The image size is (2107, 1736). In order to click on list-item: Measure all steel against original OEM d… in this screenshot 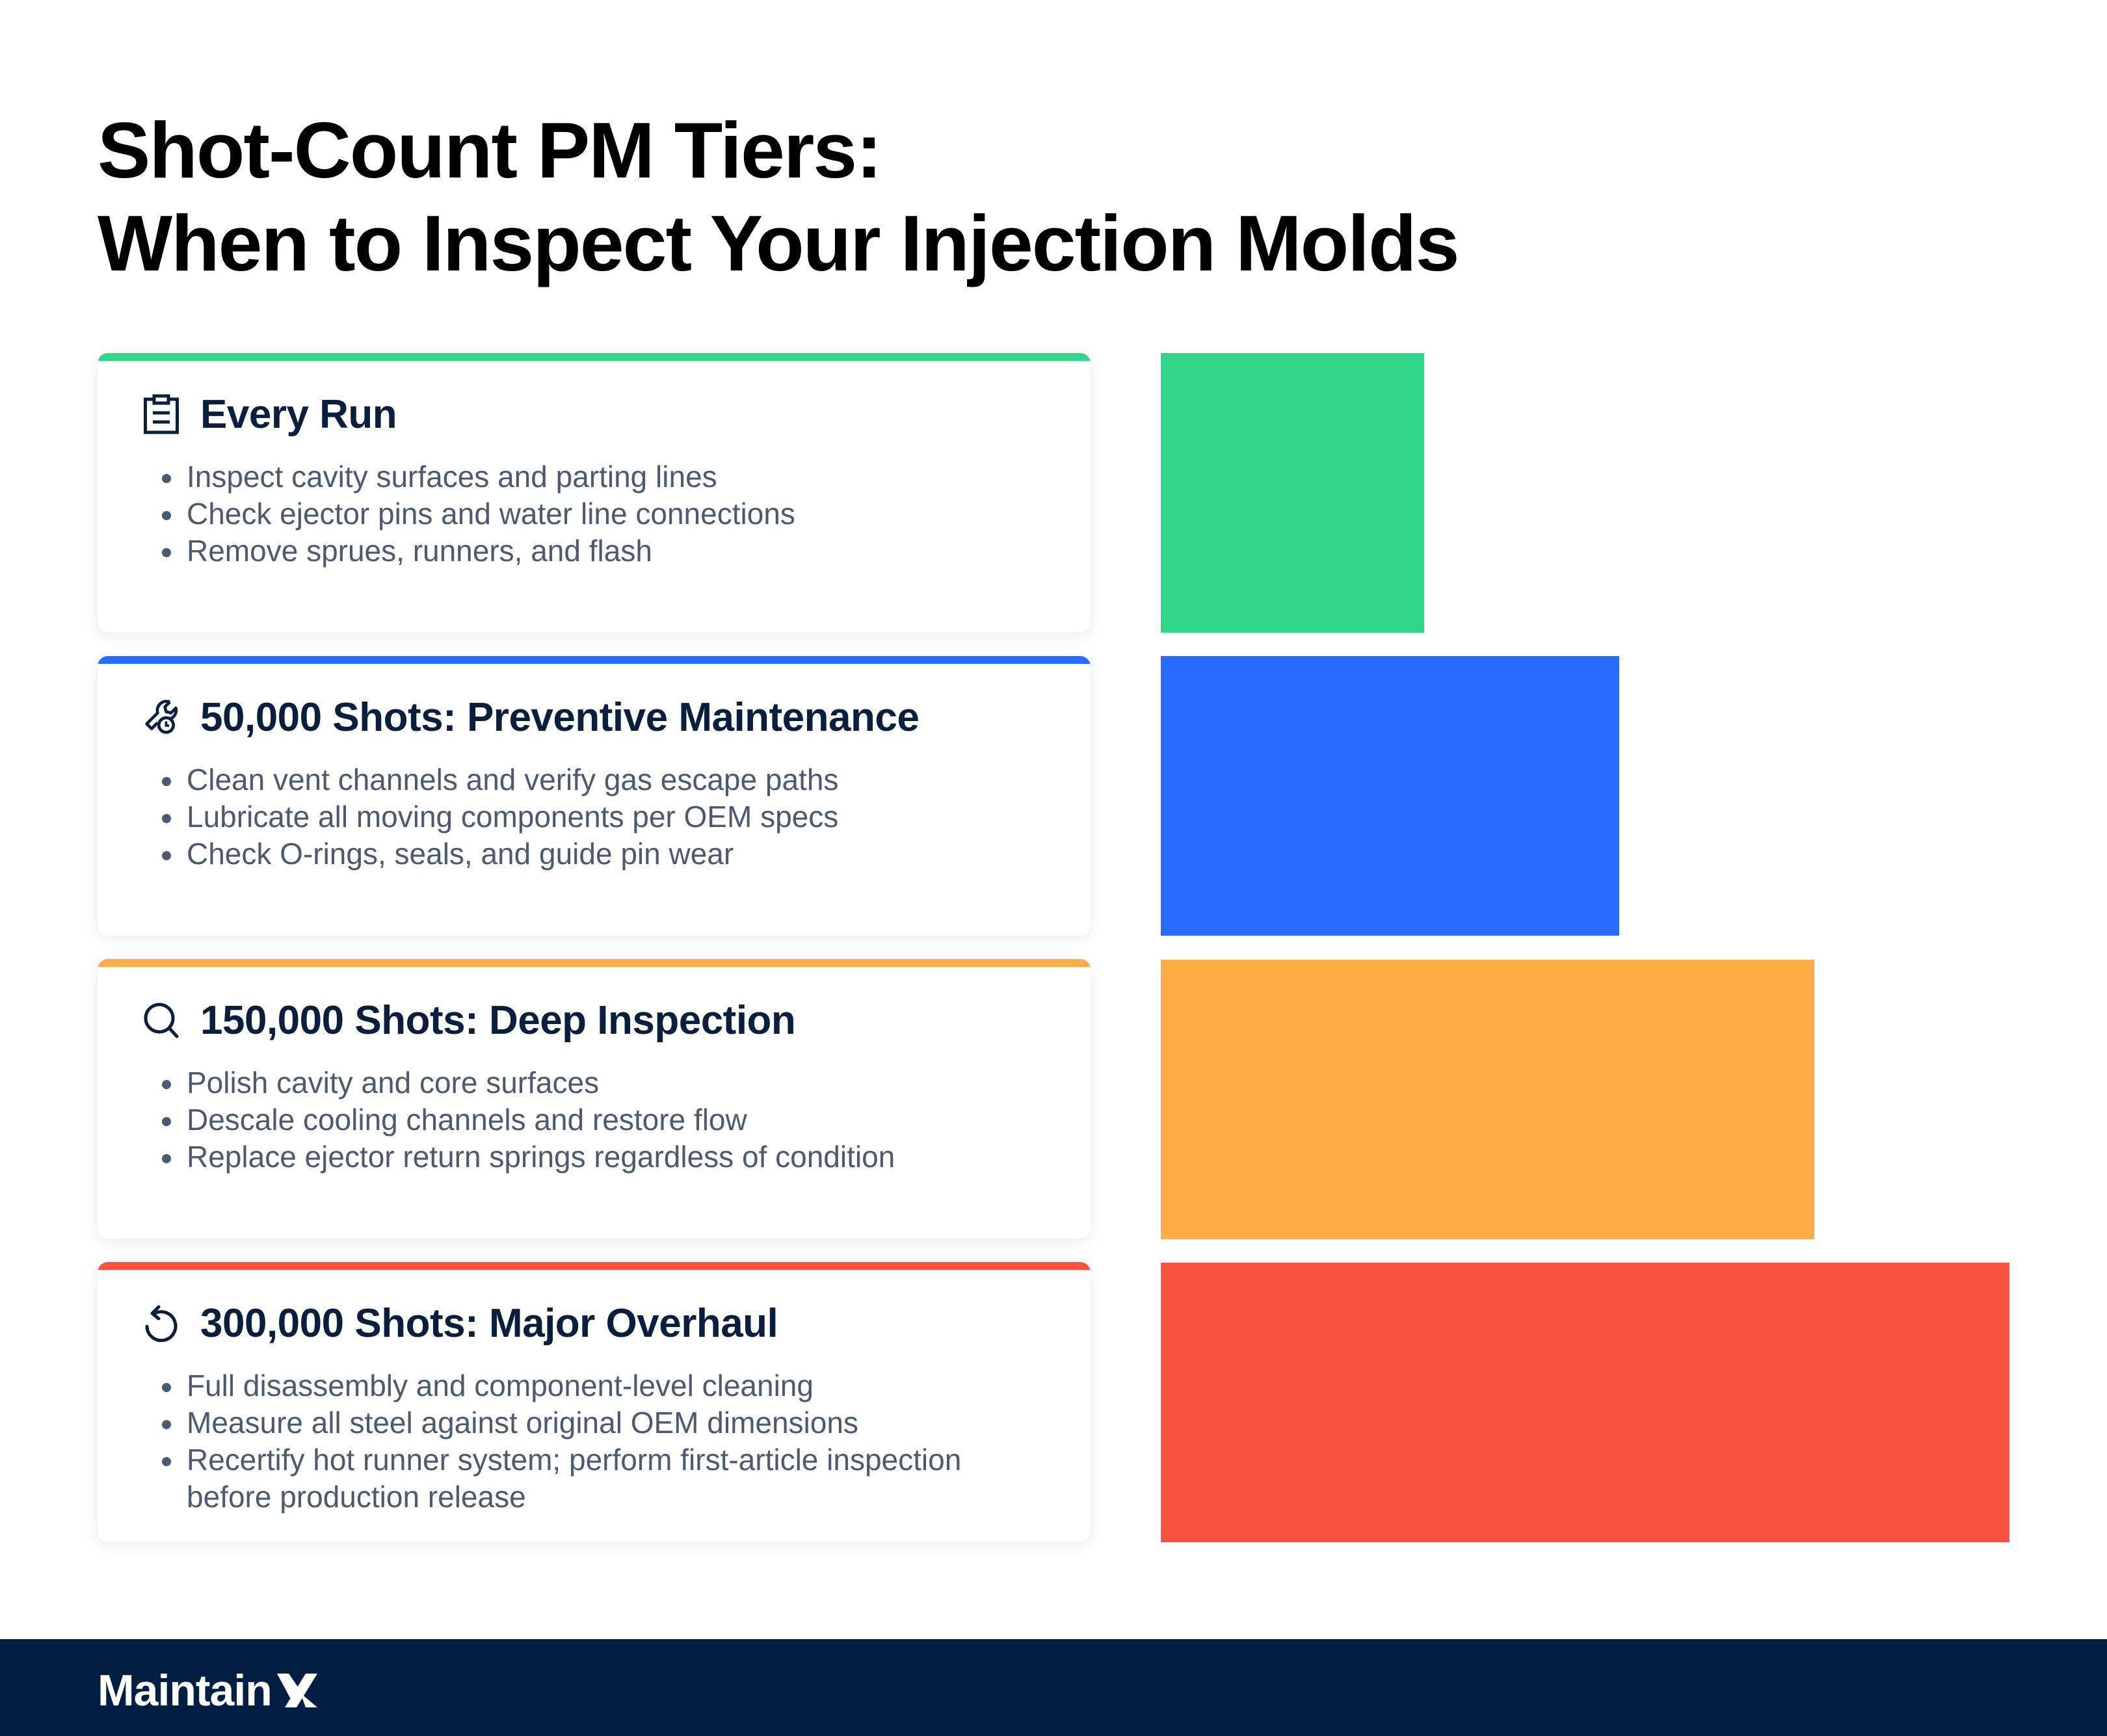, I will do `click(603, 1422)`.